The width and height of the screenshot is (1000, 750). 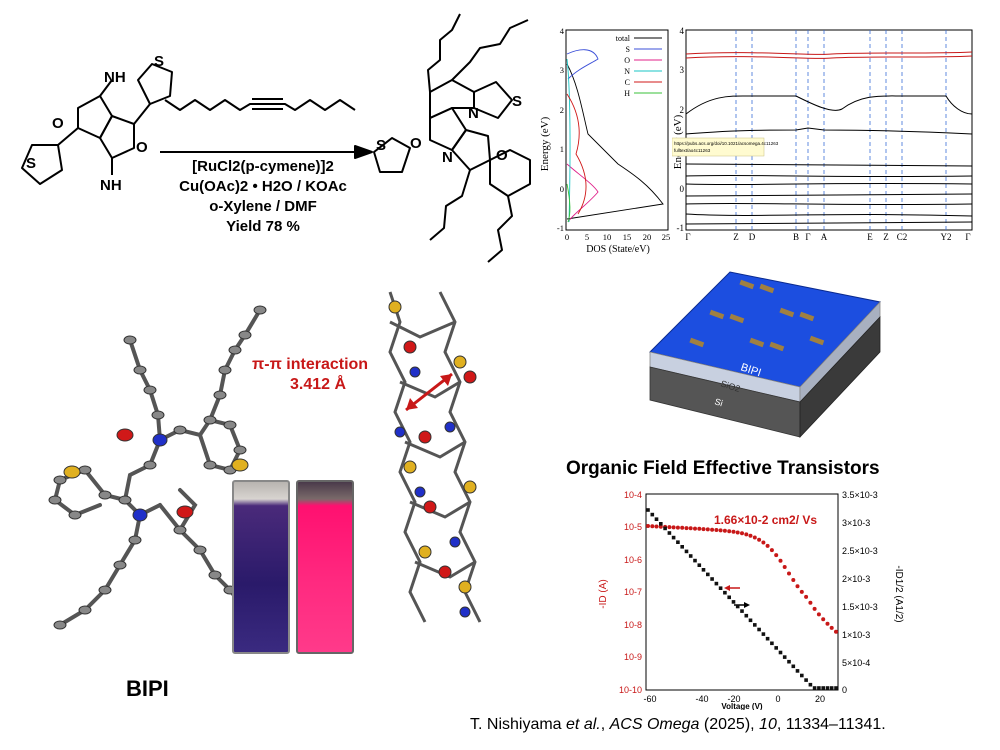 What do you see at coordinates (627, 93) in the screenshot?
I see `dos-legend-label: H` at bounding box center [627, 93].